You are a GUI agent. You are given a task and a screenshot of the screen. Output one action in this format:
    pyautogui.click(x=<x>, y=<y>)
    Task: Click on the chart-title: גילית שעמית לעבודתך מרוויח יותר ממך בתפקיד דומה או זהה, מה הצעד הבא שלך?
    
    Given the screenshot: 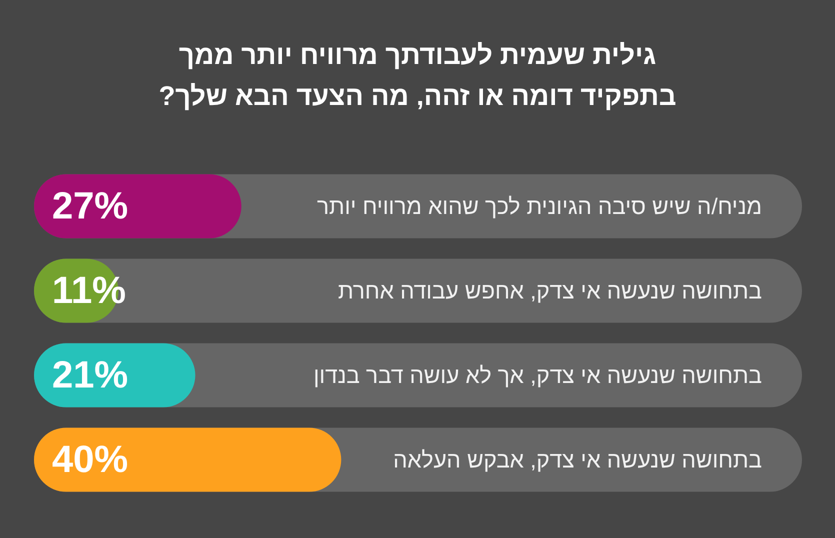 What is the action you would take?
    pyautogui.click(x=418, y=76)
    